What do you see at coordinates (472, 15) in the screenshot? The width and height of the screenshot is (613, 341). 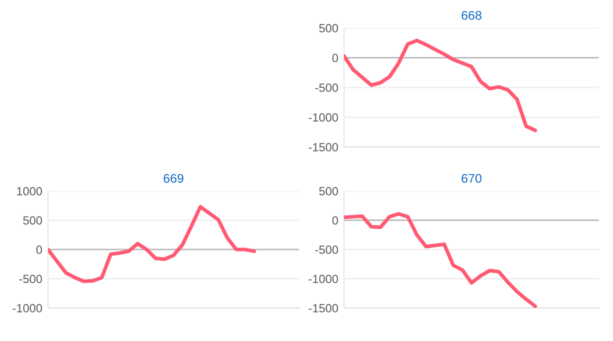 I see `chart-title: 668` at bounding box center [472, 15].